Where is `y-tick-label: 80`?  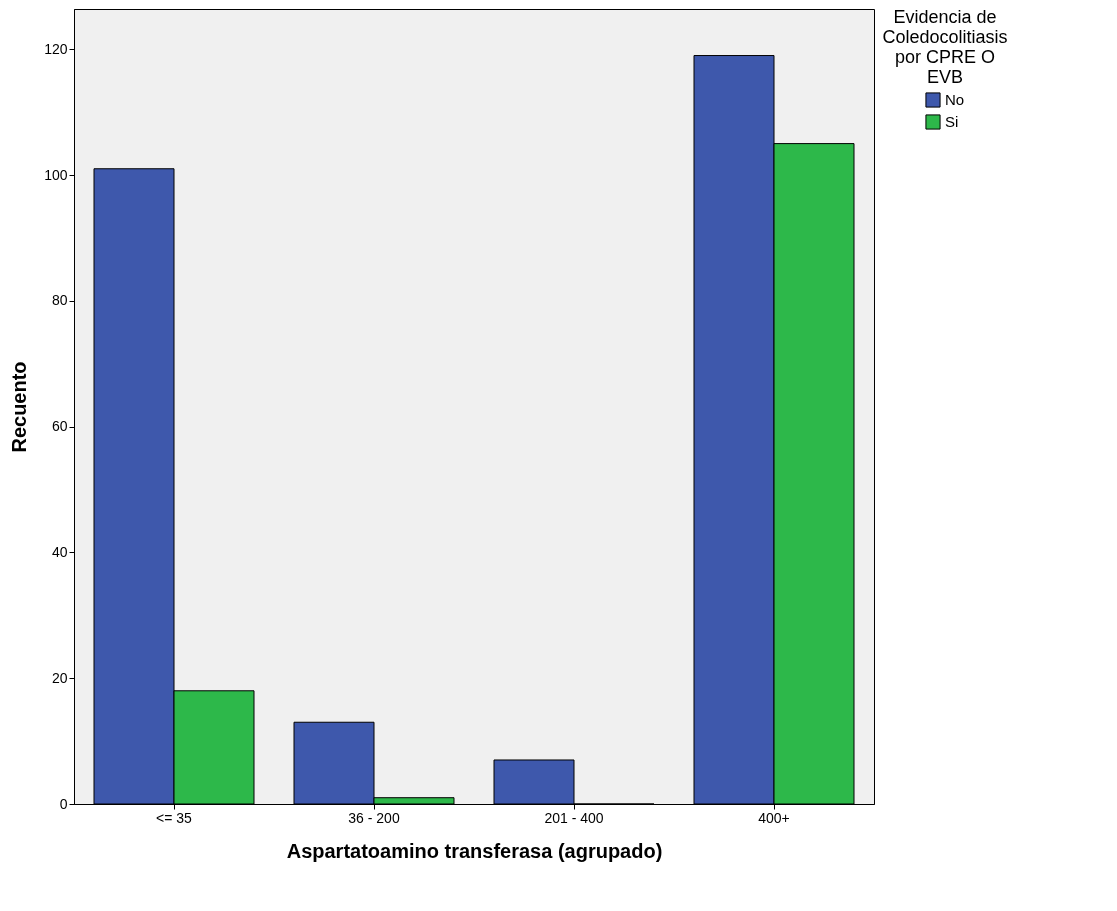 y-tick-label: 80 is located at coordinates (59, 300).